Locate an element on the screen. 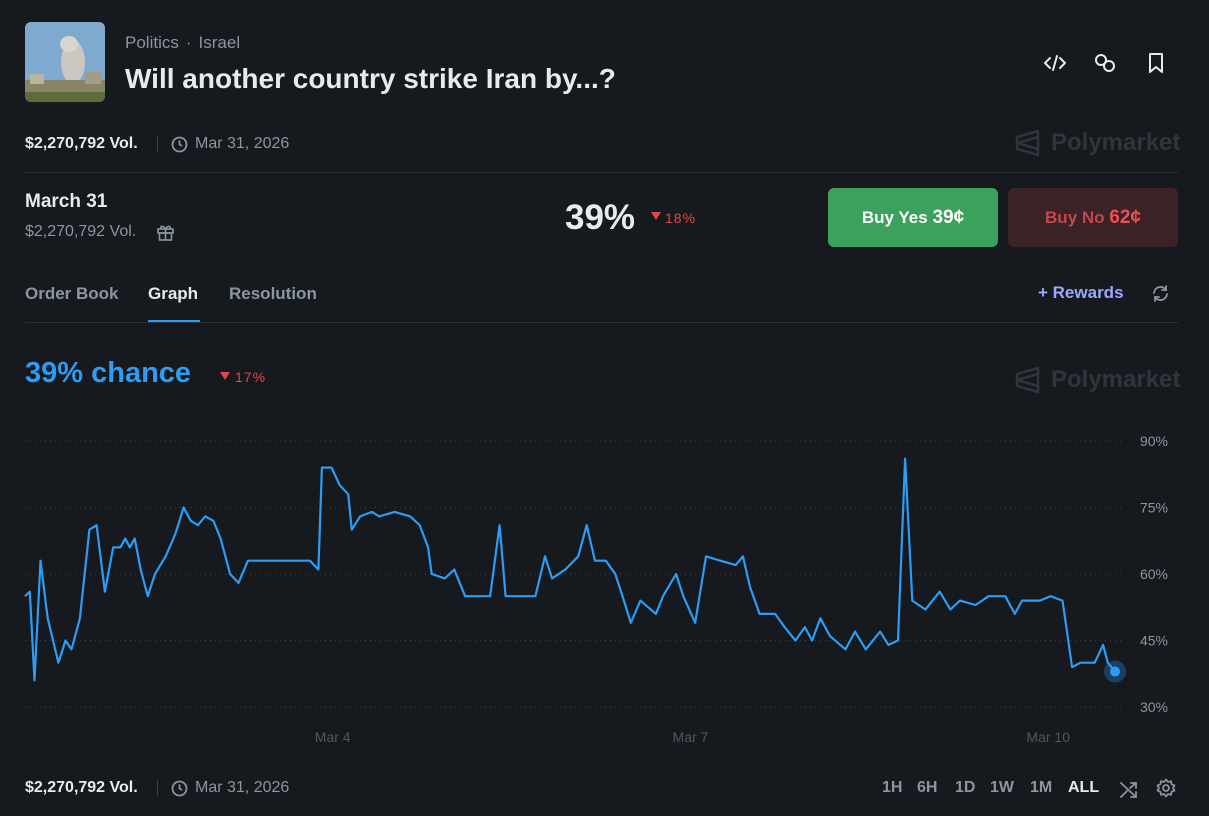  outcome-name: March 31 is located at coordinates (66, 201).